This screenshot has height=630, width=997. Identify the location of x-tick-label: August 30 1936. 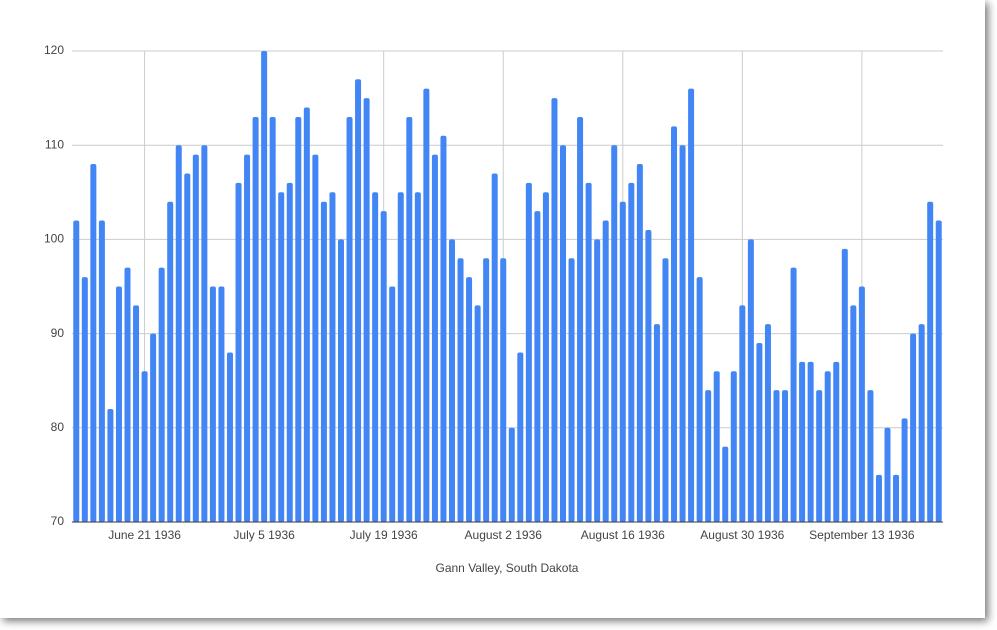
(742, 535).